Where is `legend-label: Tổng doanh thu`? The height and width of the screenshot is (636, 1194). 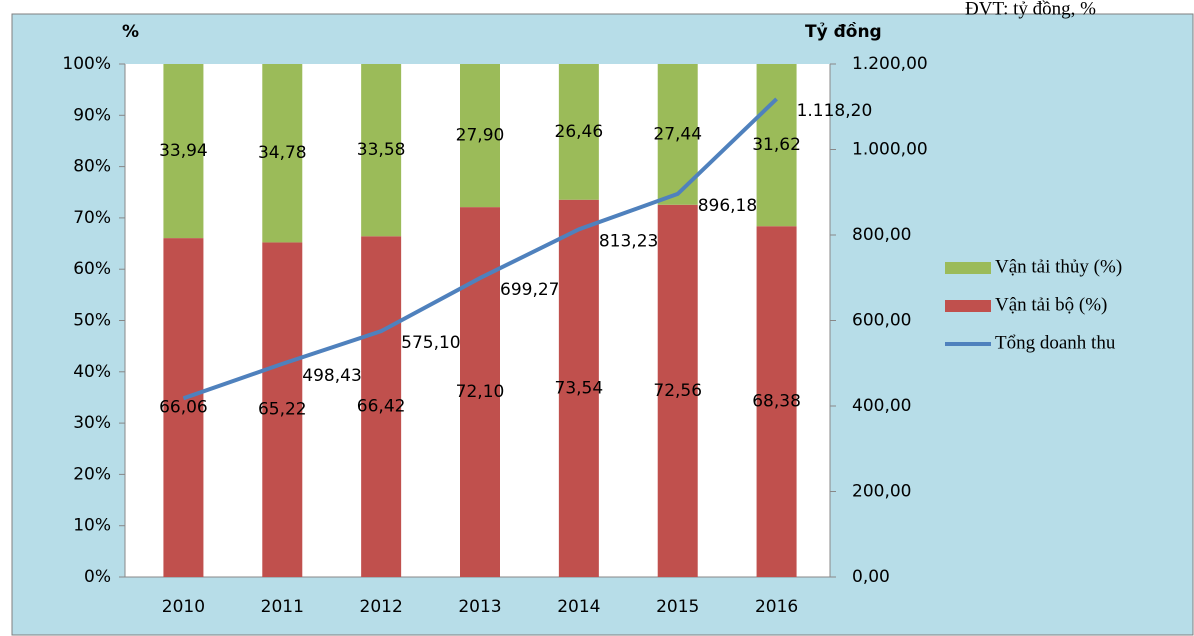
legend-label: Tổng doanh thu is located at coordinates (1055, 342).